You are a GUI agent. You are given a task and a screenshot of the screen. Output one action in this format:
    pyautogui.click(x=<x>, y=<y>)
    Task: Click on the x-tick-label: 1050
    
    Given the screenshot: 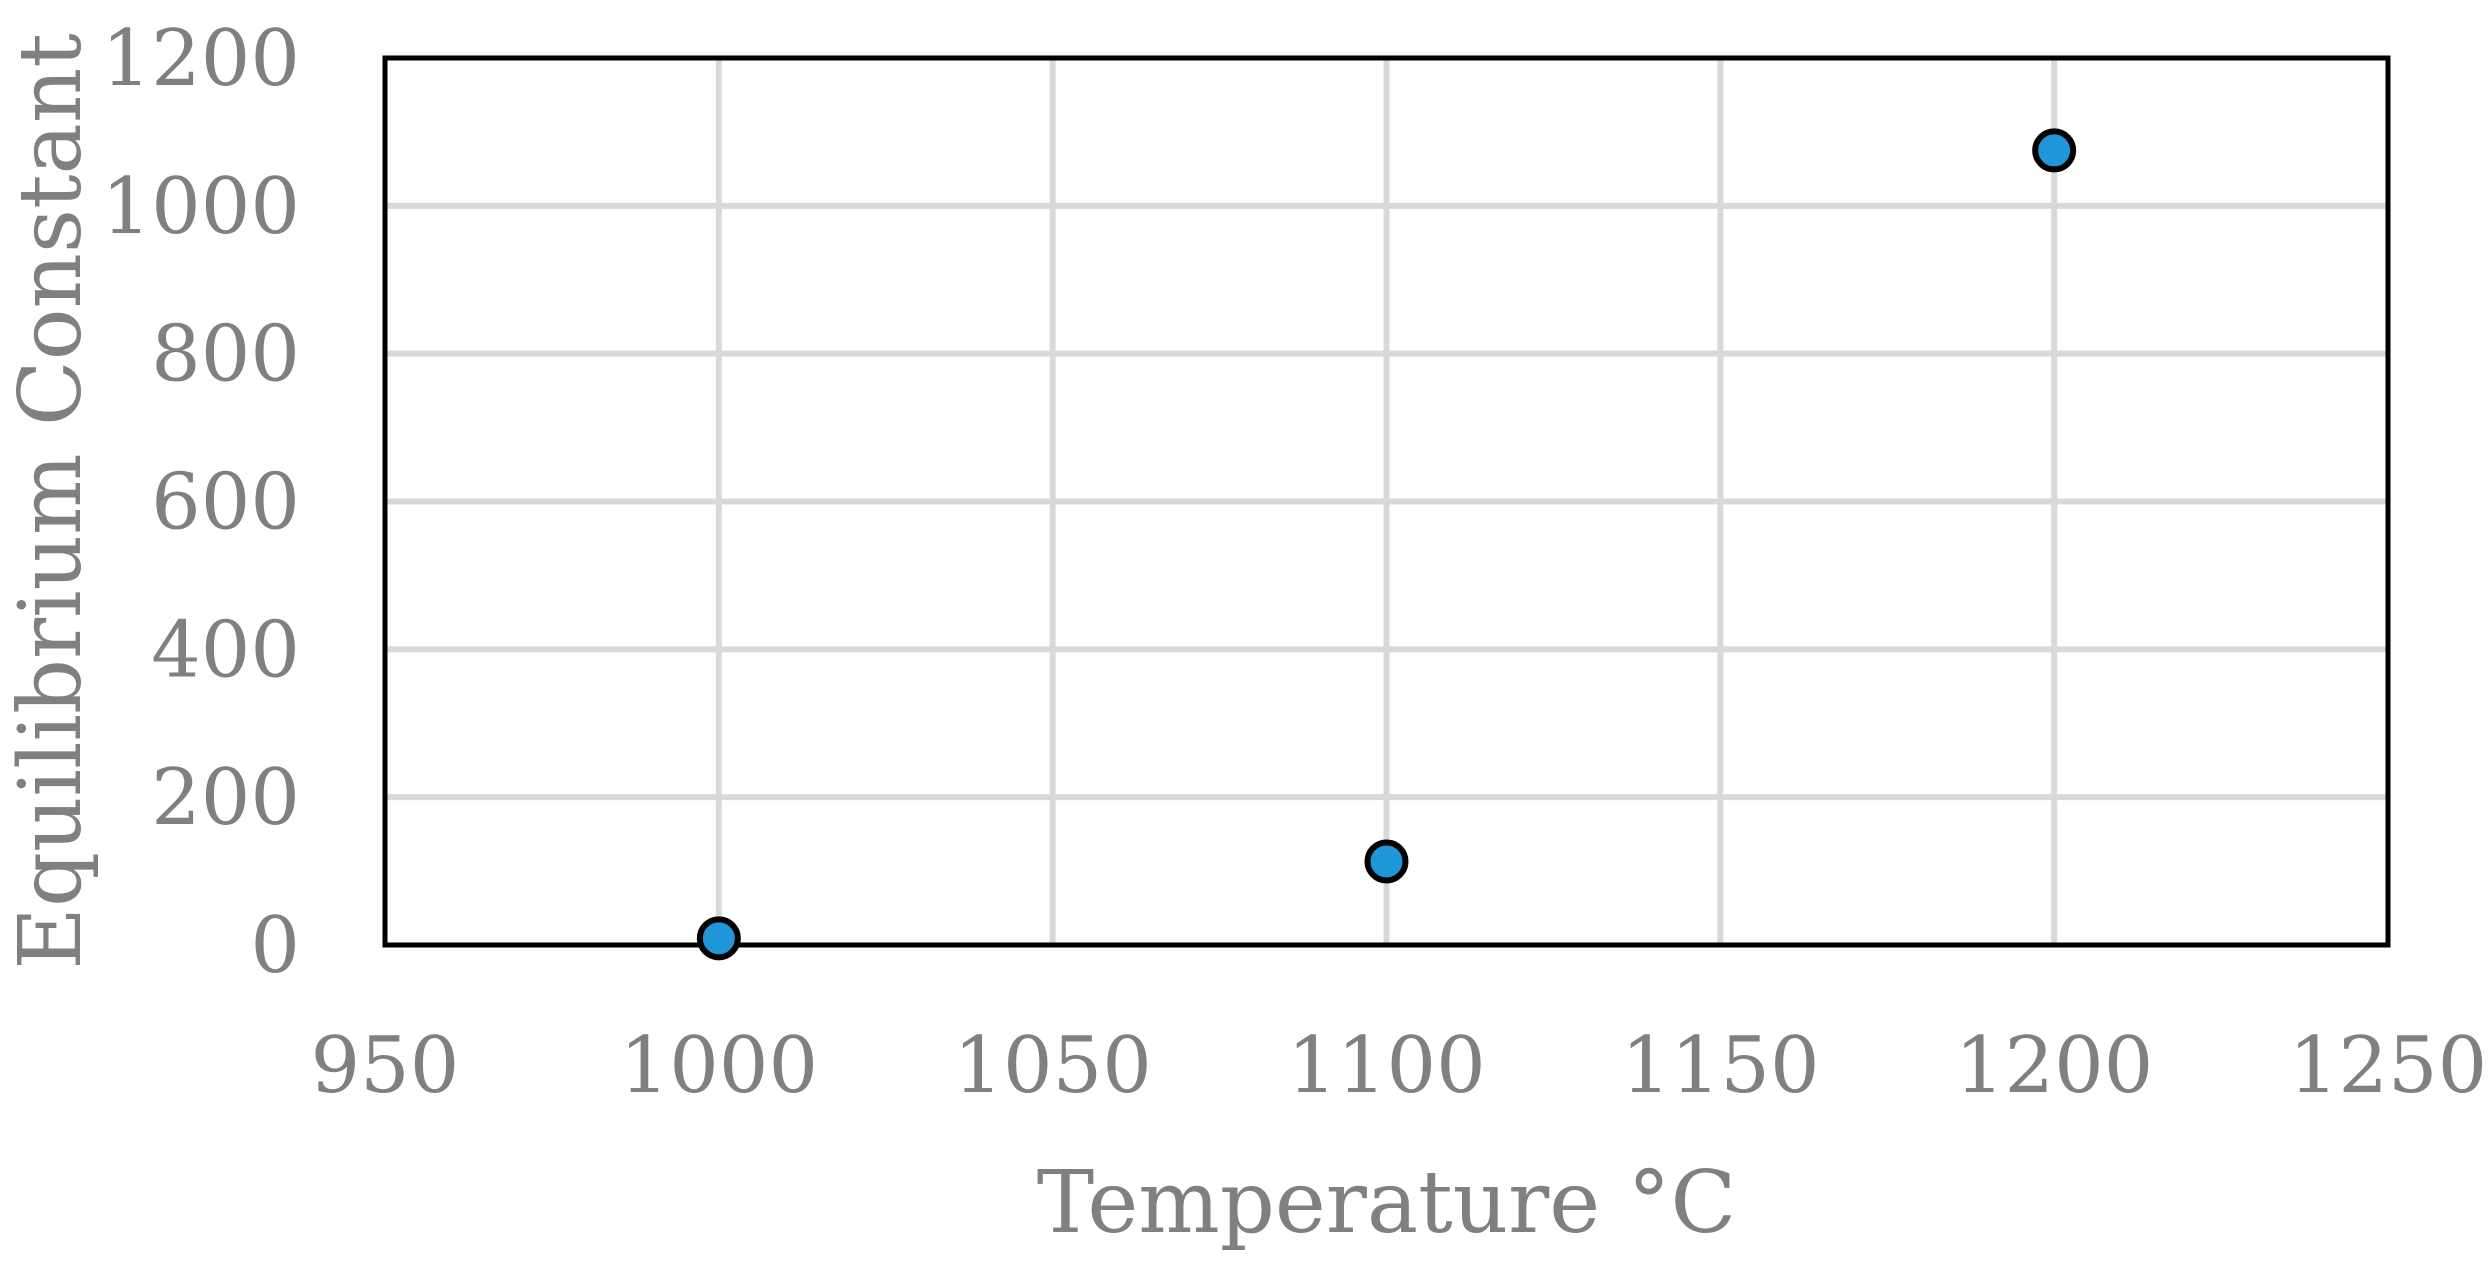 What is the action you would take?
    pyautogui.click(x=1052, y=1066)
    